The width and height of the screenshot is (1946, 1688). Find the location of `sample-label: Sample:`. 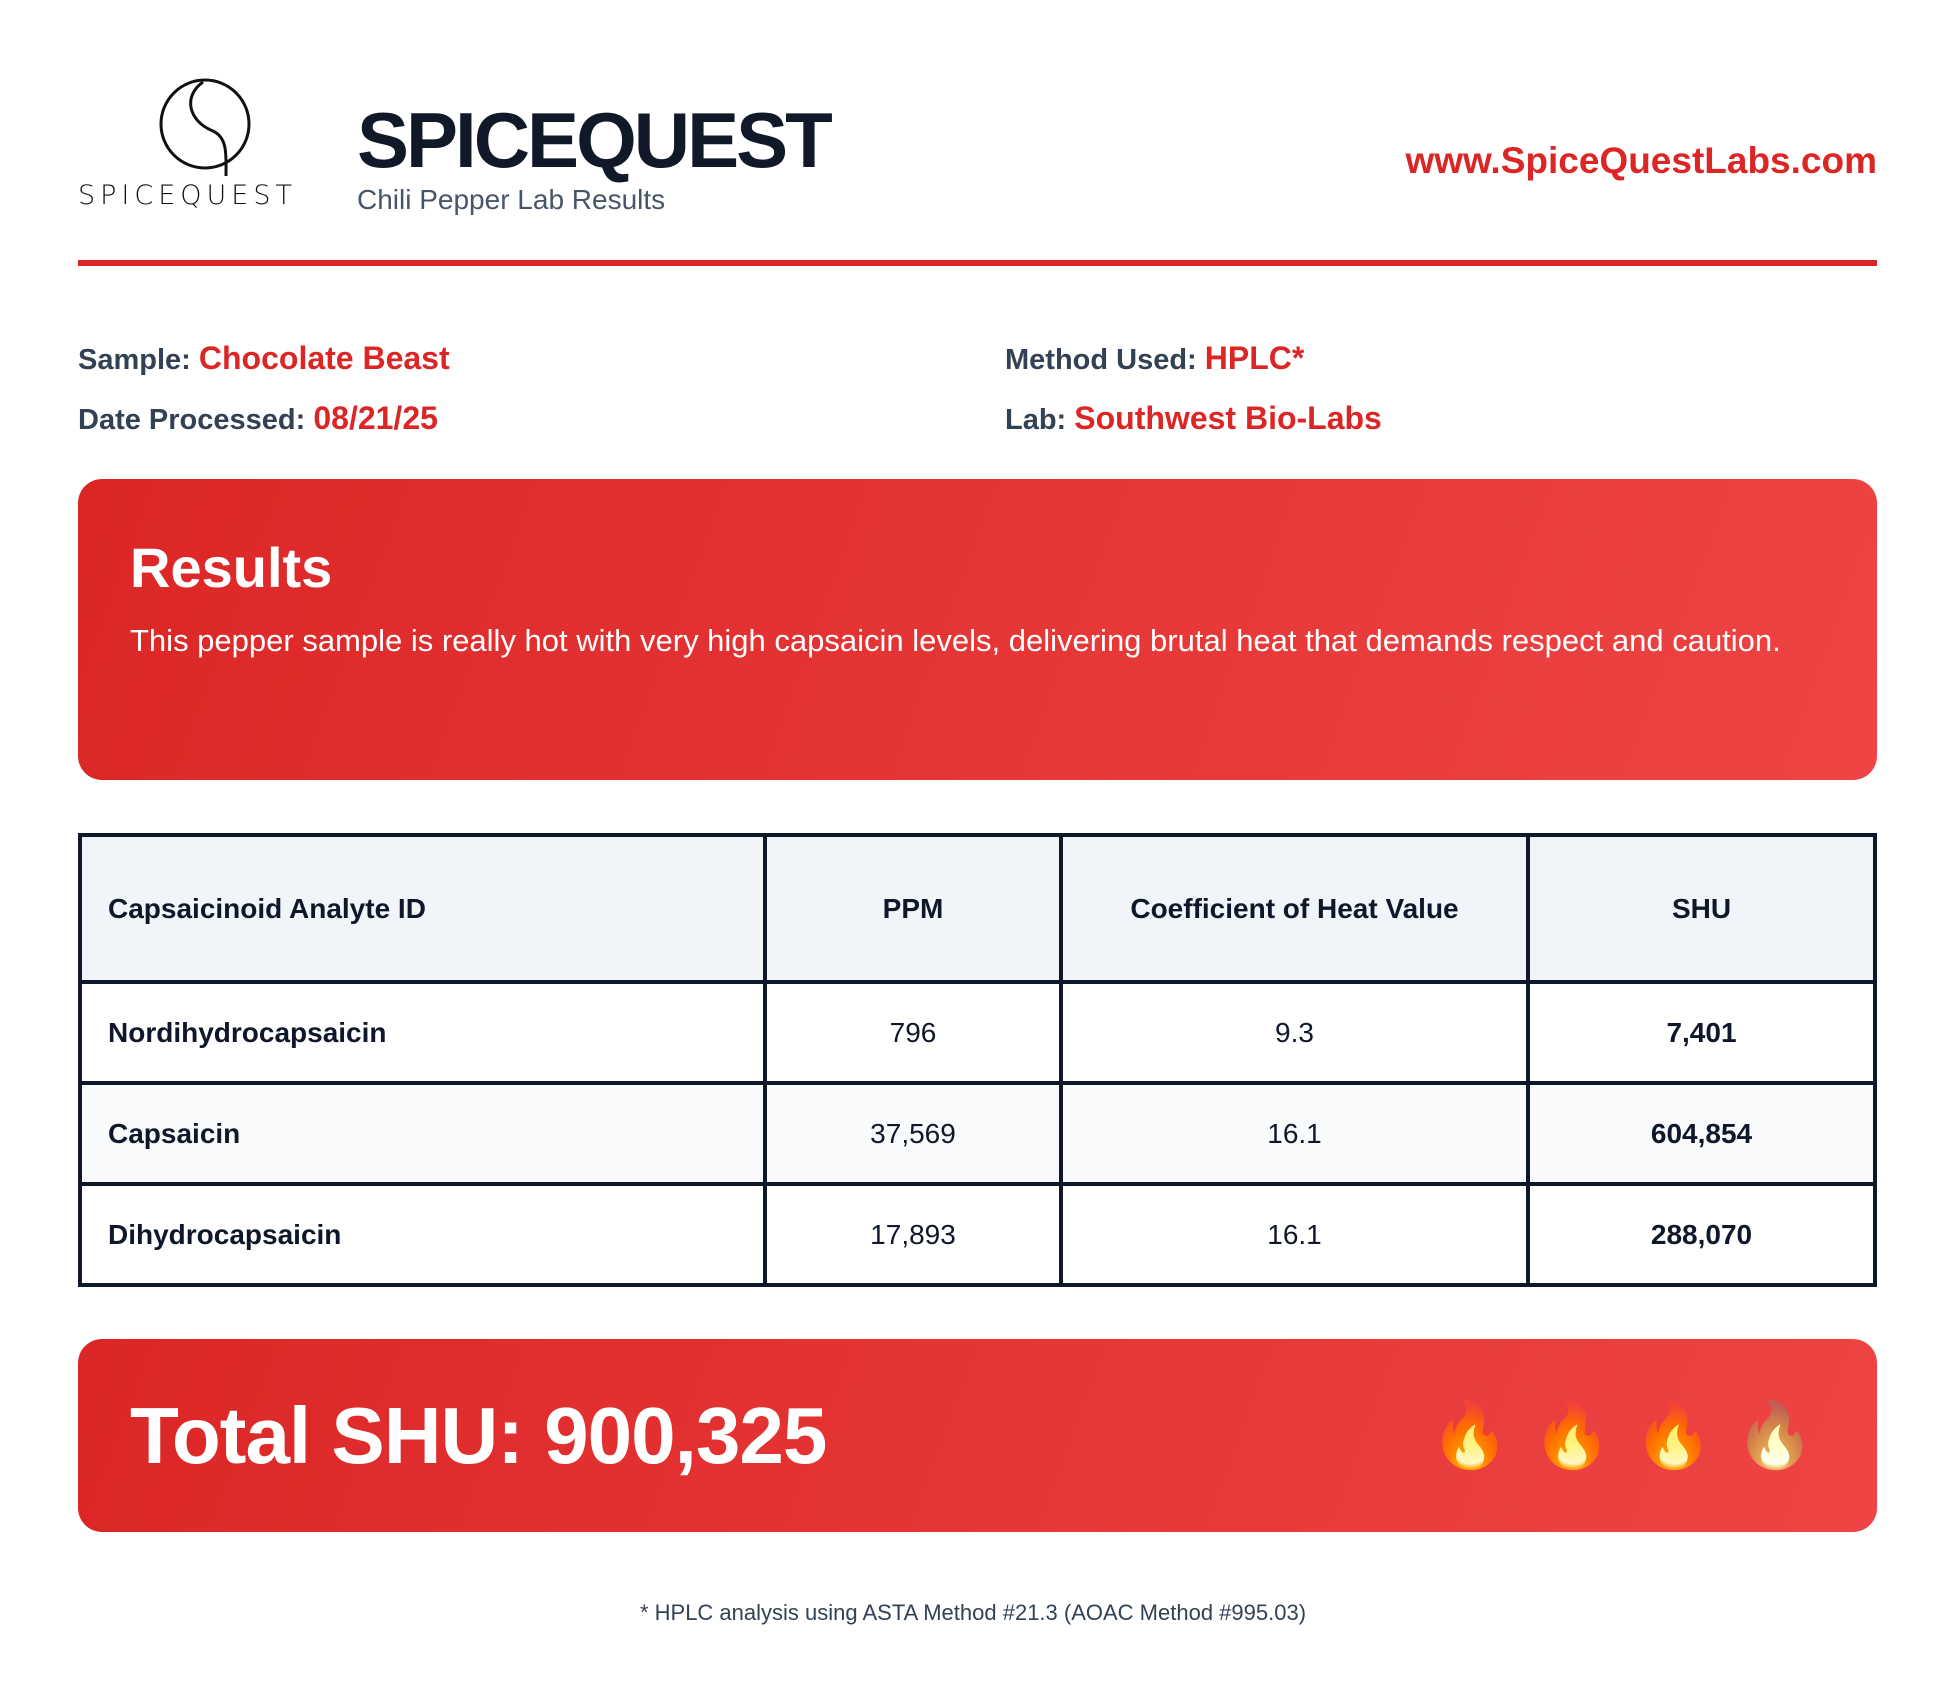

sample-label: Sample: is located at coordinates (134, 360).